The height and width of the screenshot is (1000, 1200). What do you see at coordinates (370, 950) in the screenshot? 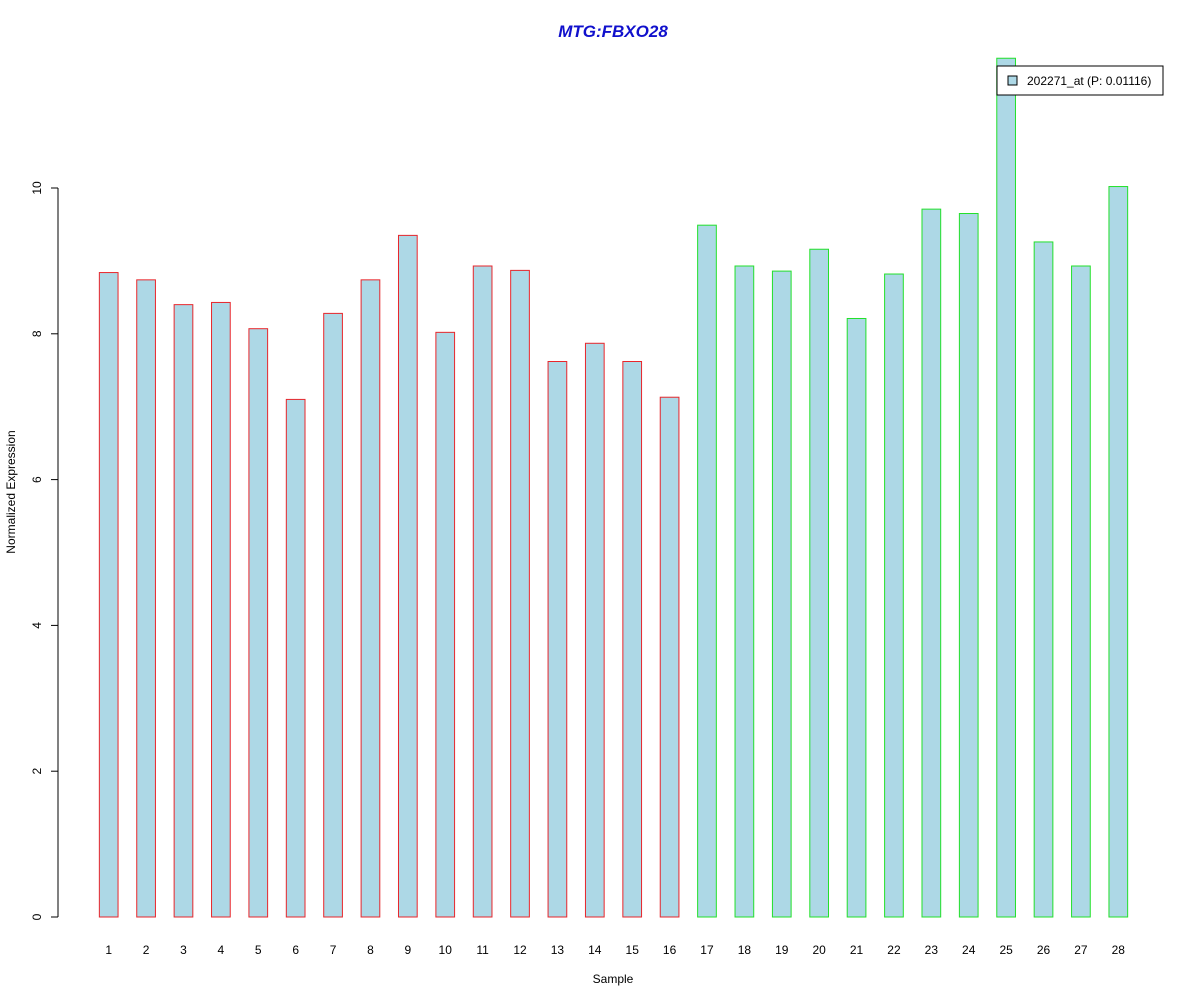
I see `x-tick-label: 8` at bounding box center [370, 950].